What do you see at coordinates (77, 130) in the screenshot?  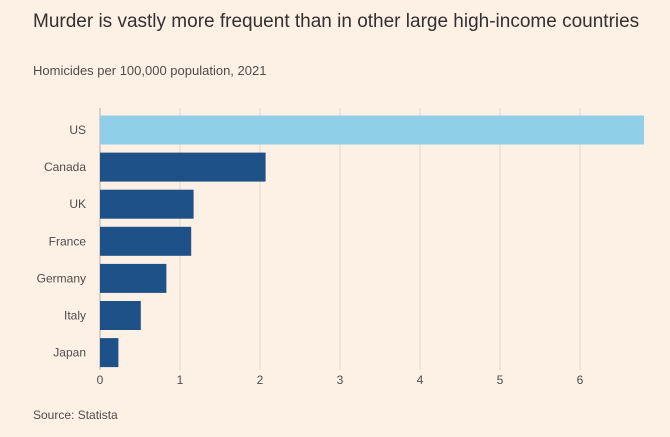 I see `category-label-us: US` at bounding box center [77, 130].